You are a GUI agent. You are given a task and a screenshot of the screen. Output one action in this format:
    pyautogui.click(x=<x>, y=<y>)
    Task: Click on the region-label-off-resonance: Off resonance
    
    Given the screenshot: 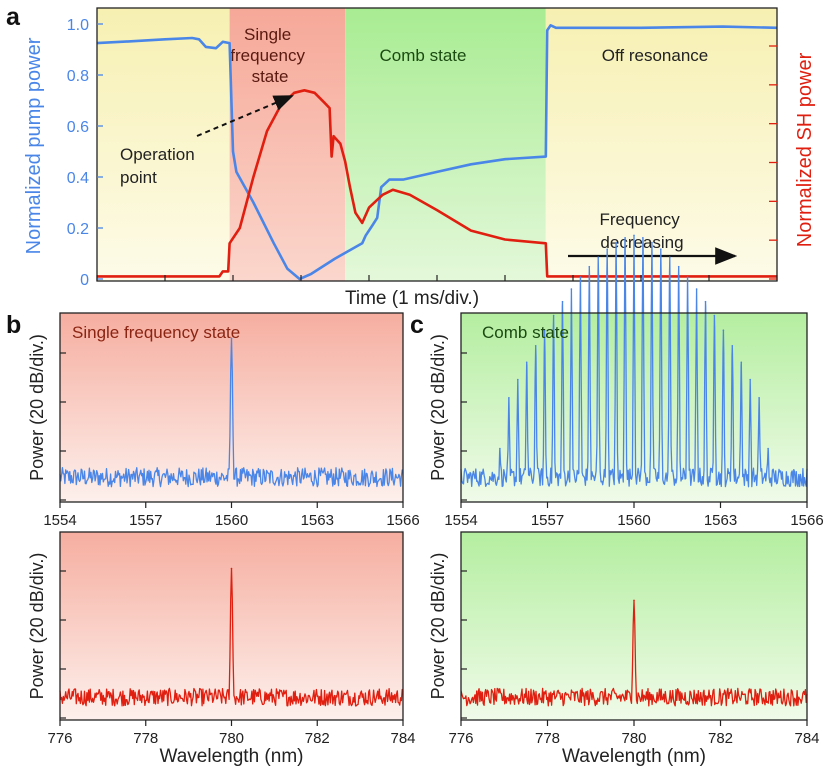 What is the action you would take?
    pyautogui.click(x=655, y=55)
    